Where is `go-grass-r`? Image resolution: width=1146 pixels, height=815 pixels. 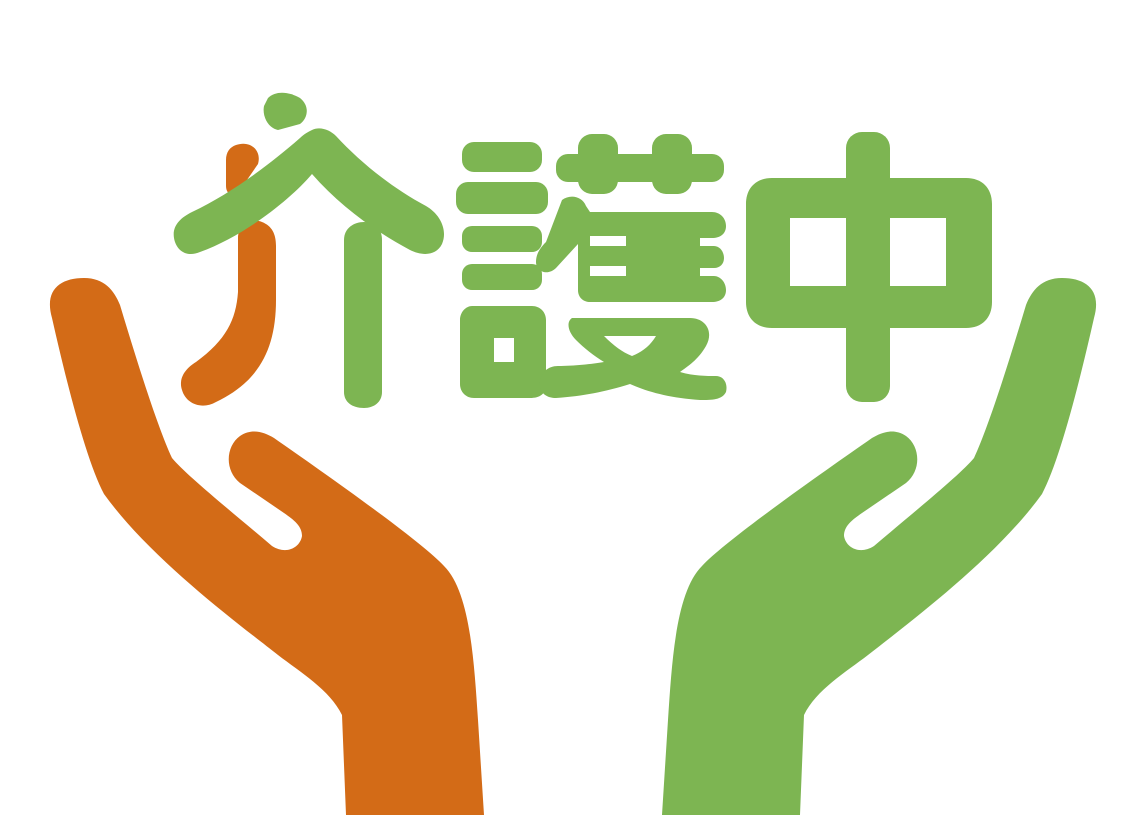
go-grass-r is located at coordinates (672, 164).